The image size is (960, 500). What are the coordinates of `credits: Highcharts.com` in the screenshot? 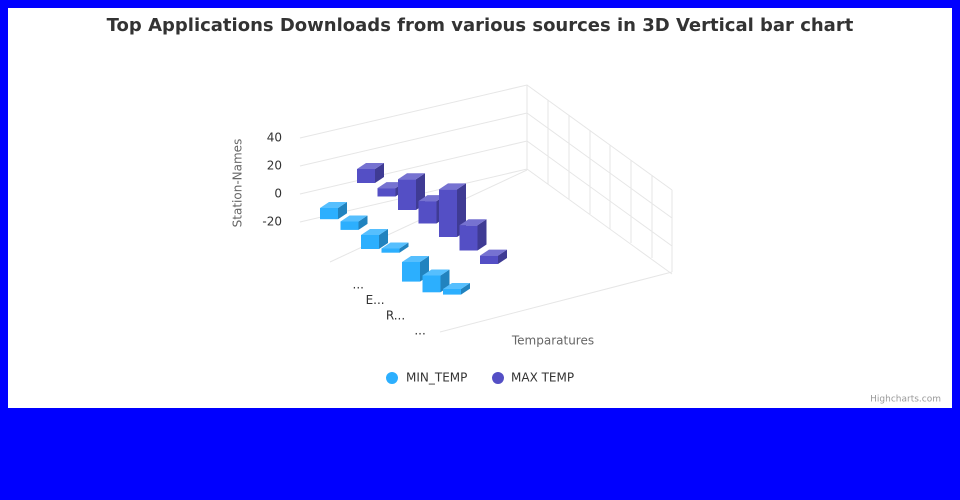 It's located at (905, 400).